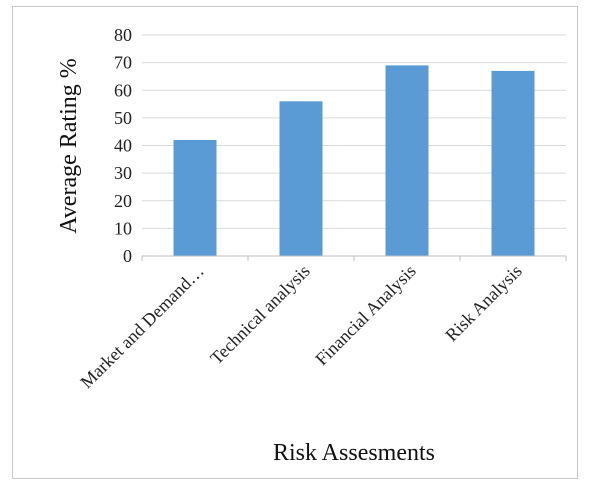 This screenshot has height=489, width=590. What do you see at coordinates (365, 315) in the screenshot?
I see `x-tick-label: Financial Analysis` at bounding box center [365, 315].